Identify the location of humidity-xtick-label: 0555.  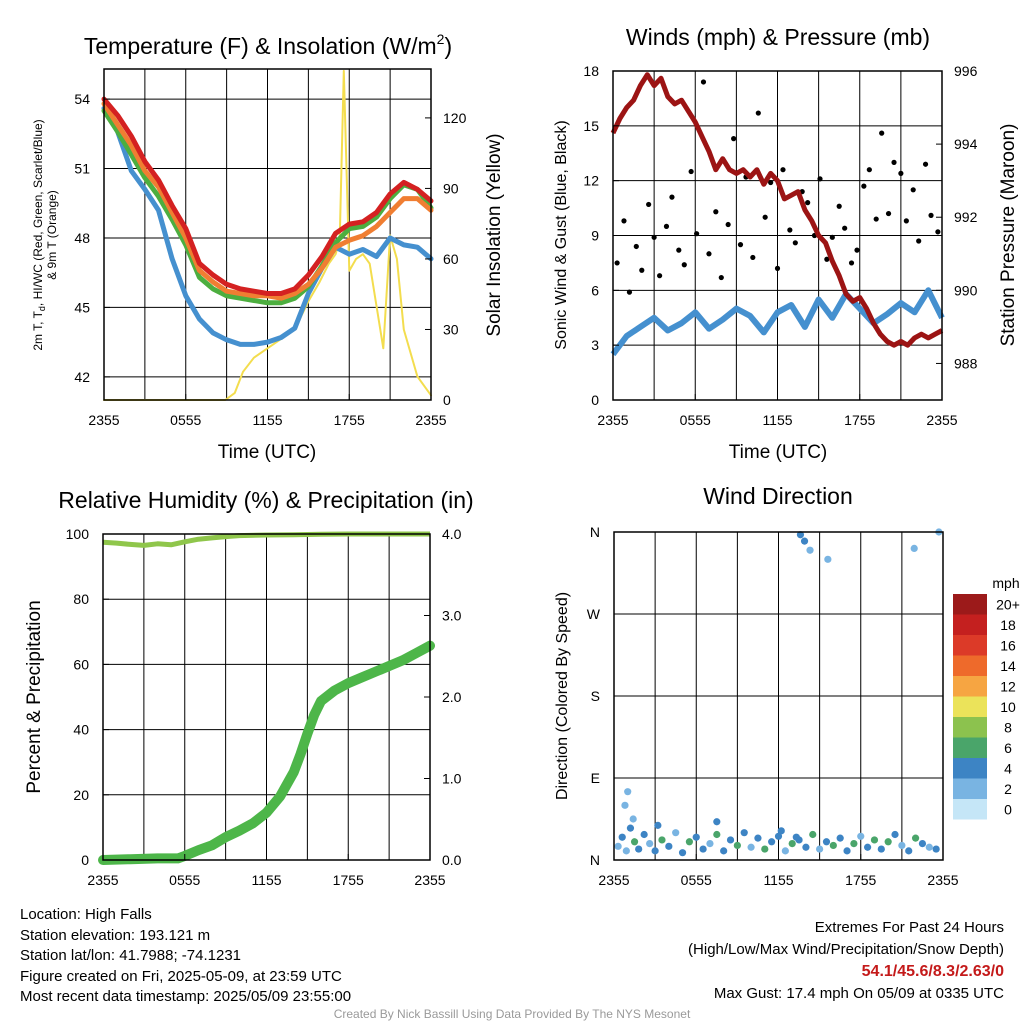
(184, 880).